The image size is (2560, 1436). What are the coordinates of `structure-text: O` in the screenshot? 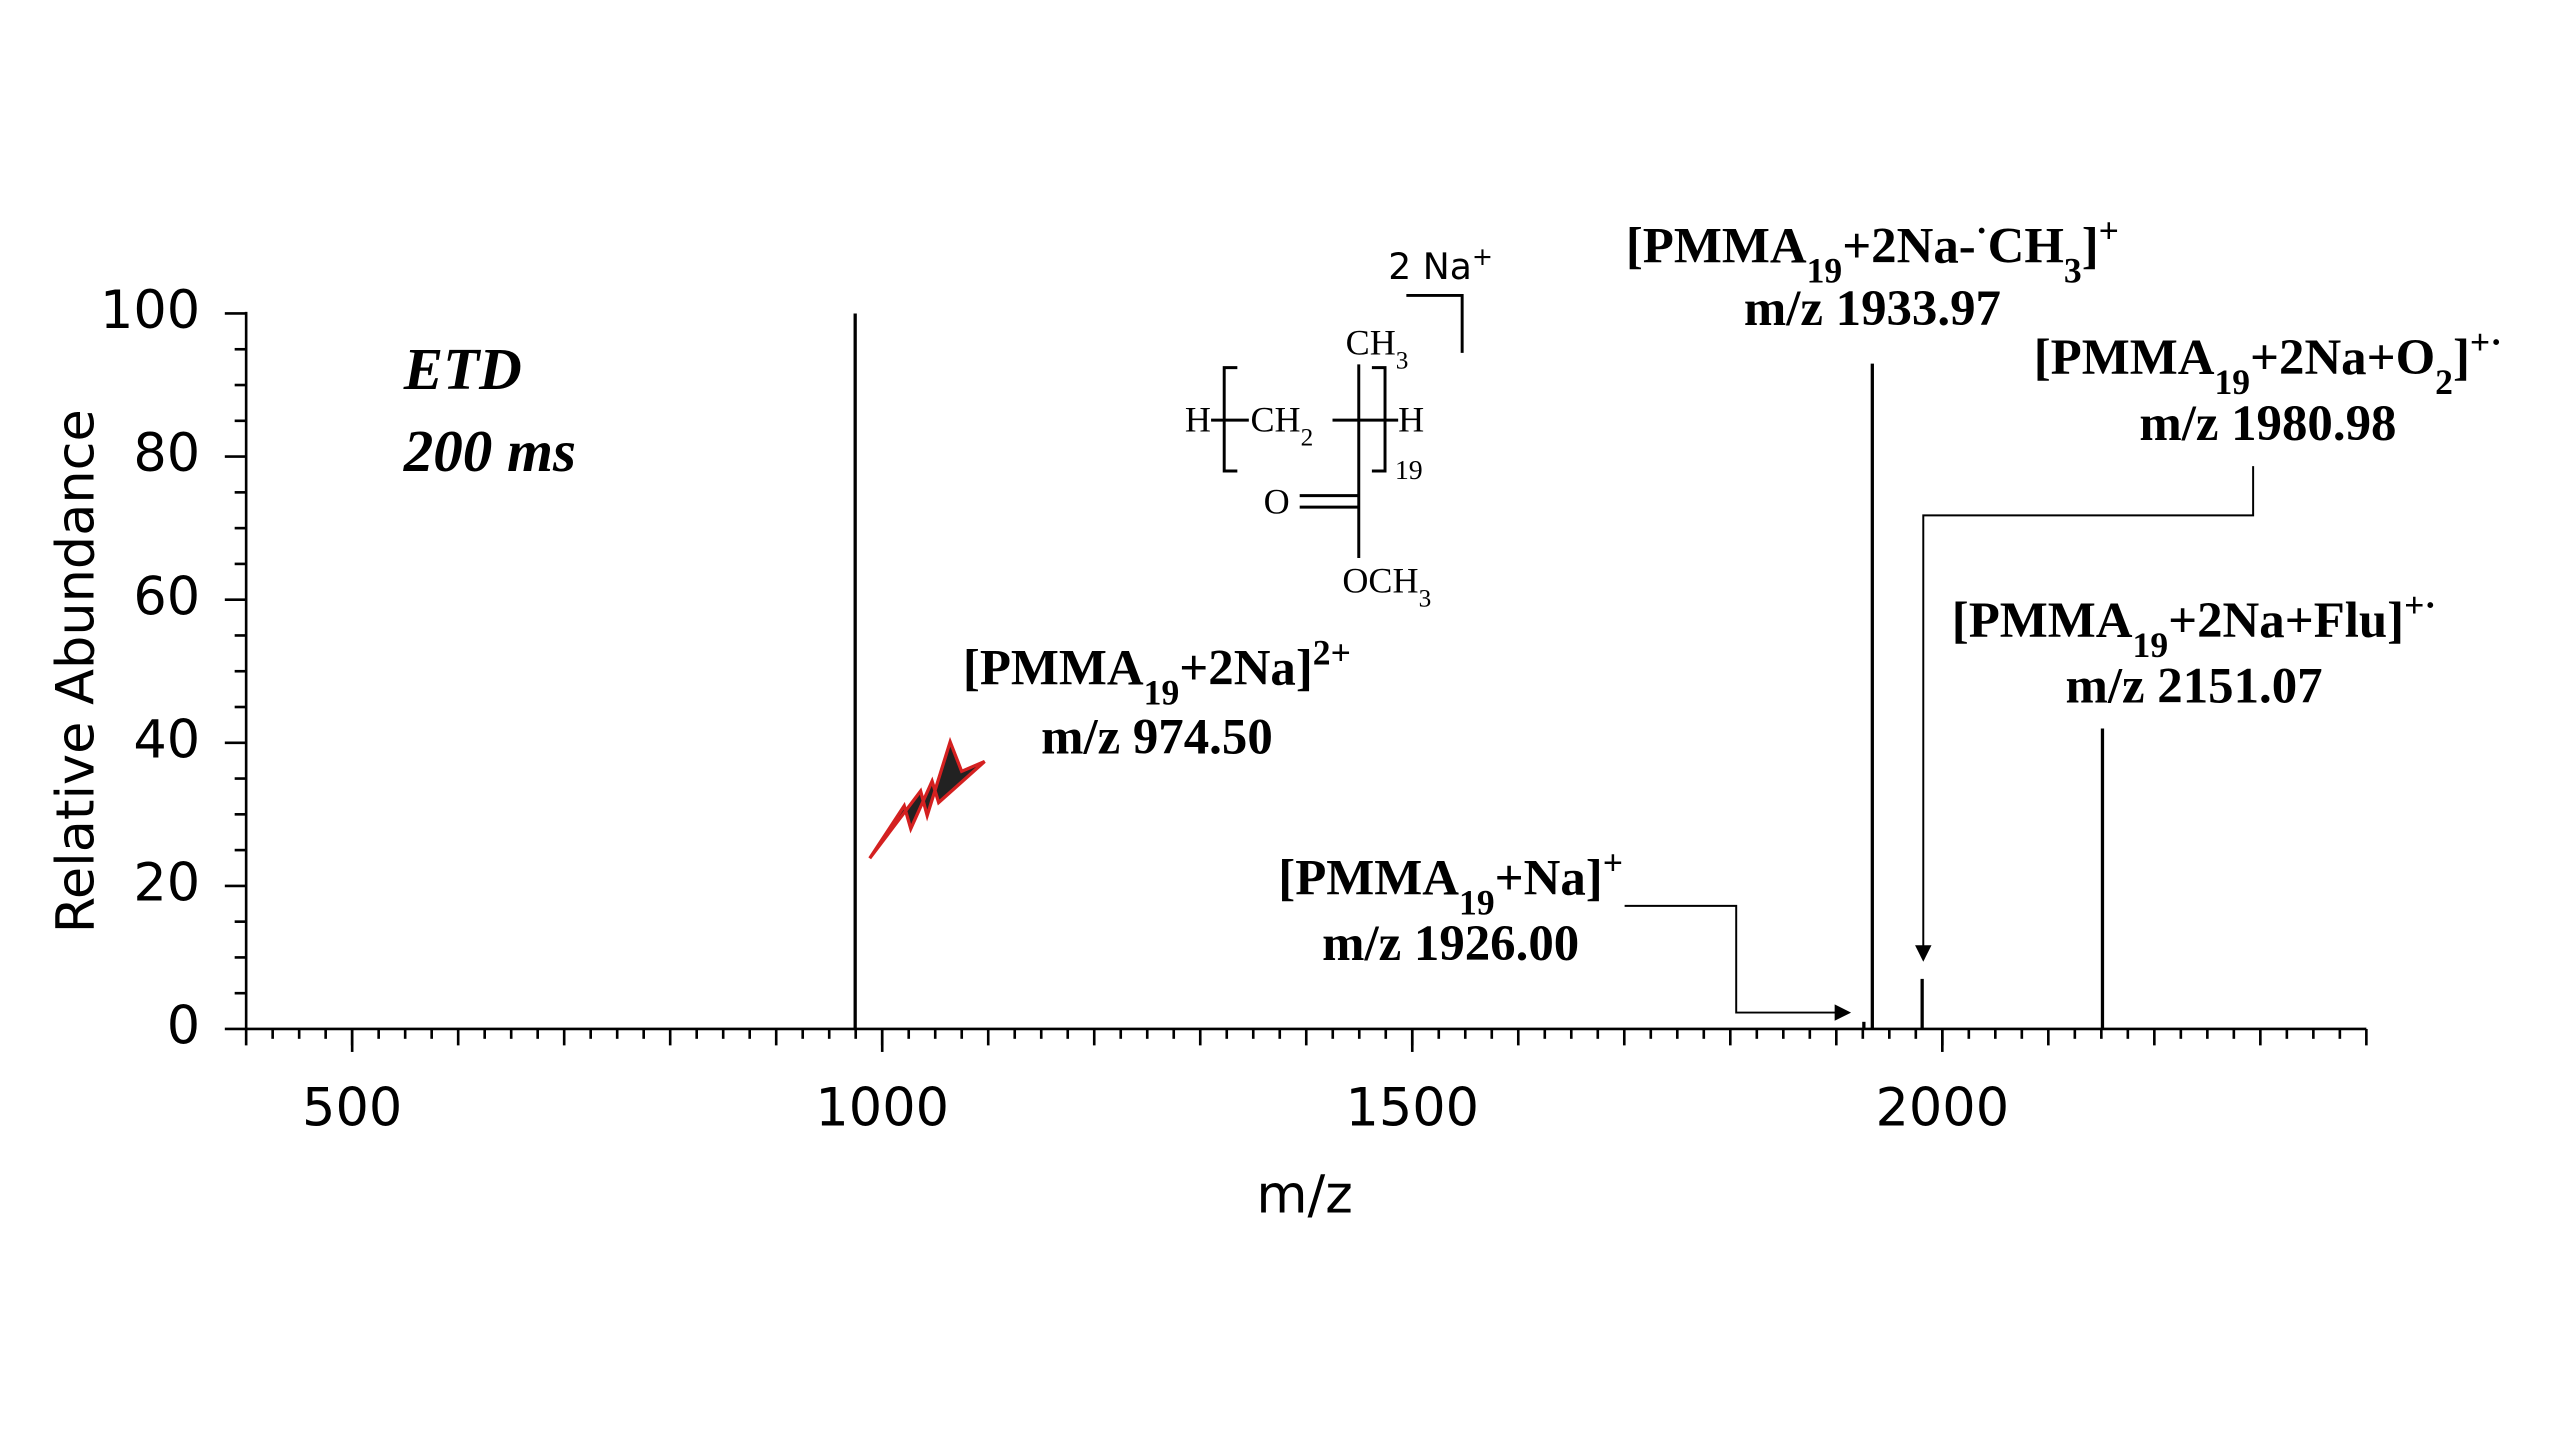 It's located at (1277, 502).